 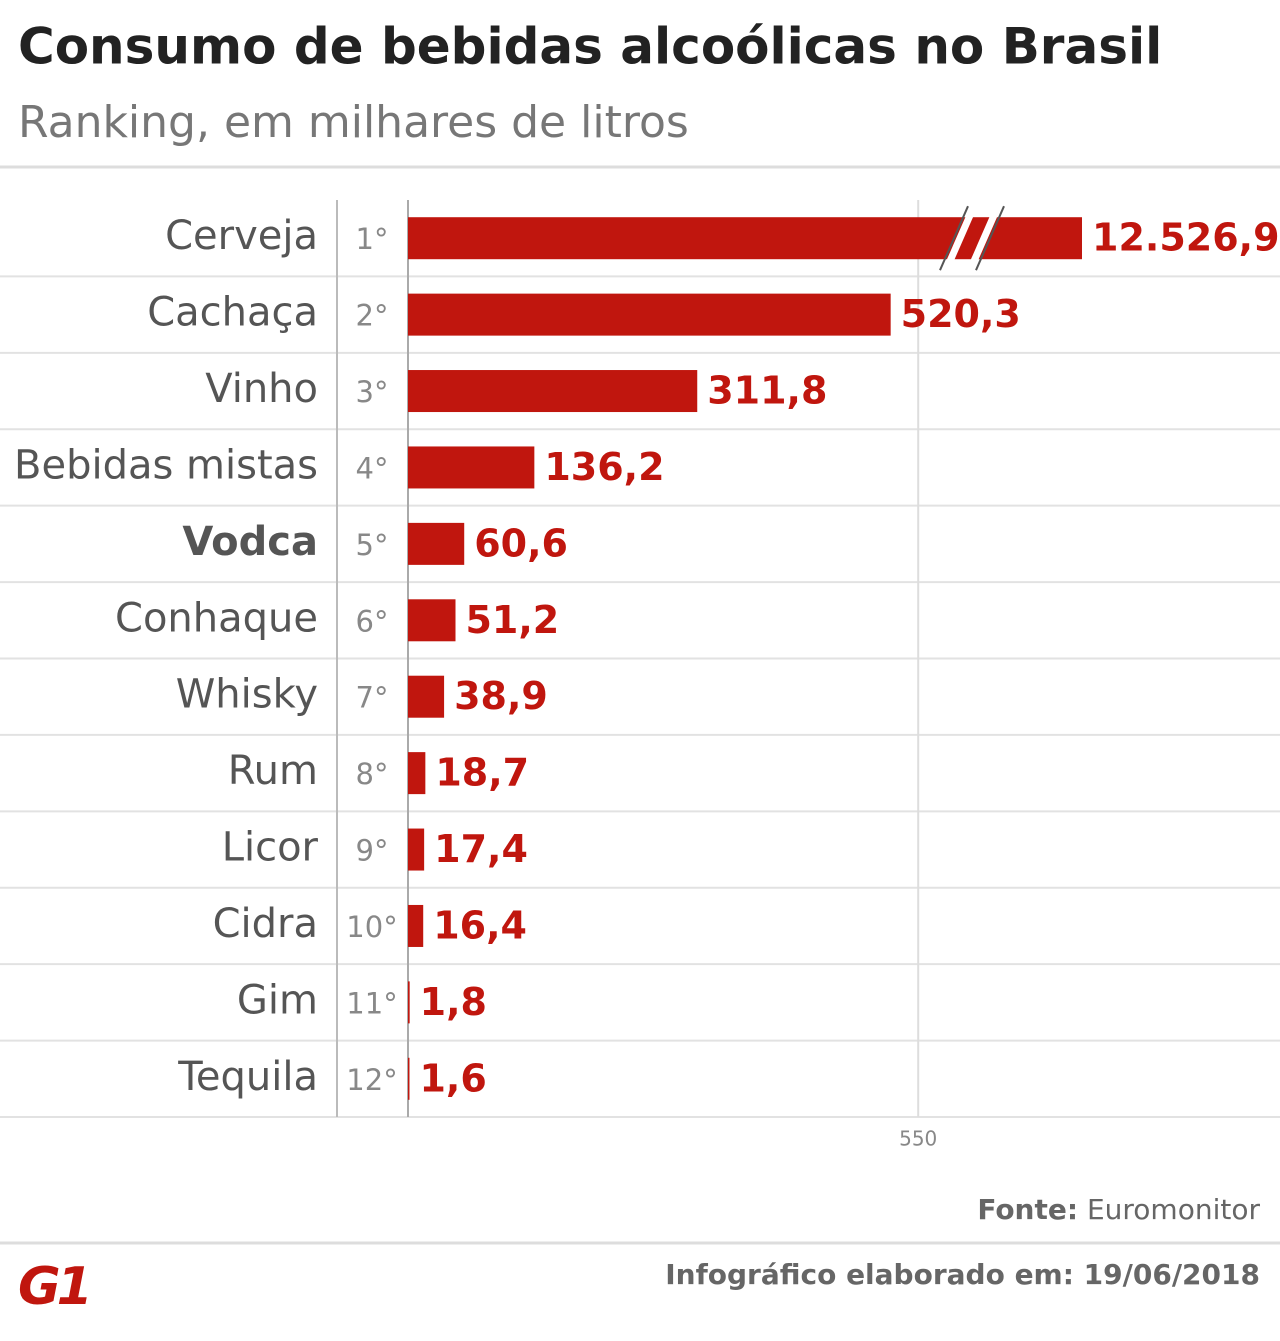 I want to click on footer-note: Infográfico elaborado em: 19/06/2018, so click(x=962, y=1274).